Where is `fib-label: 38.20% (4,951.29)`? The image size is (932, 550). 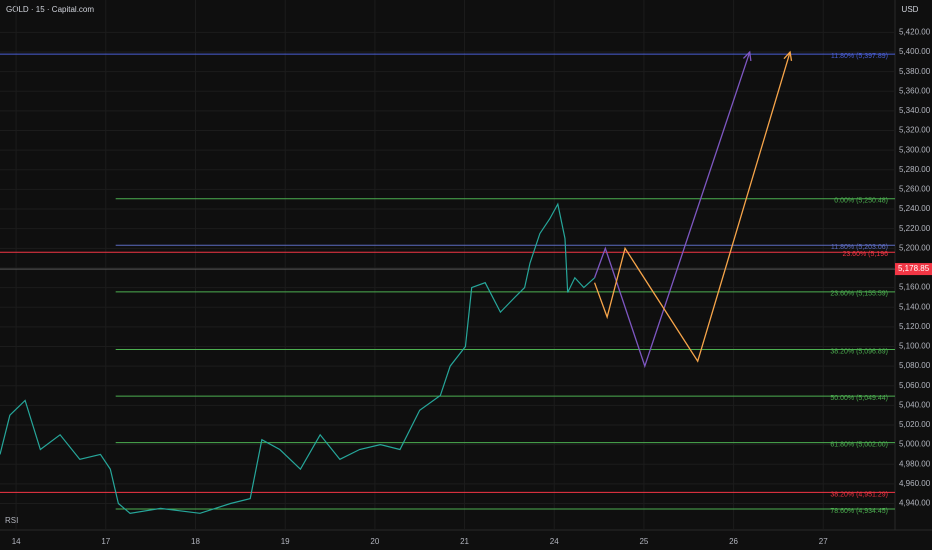
fib-label: 38.20% (4,951.29) is located at coordinates (859, 494).